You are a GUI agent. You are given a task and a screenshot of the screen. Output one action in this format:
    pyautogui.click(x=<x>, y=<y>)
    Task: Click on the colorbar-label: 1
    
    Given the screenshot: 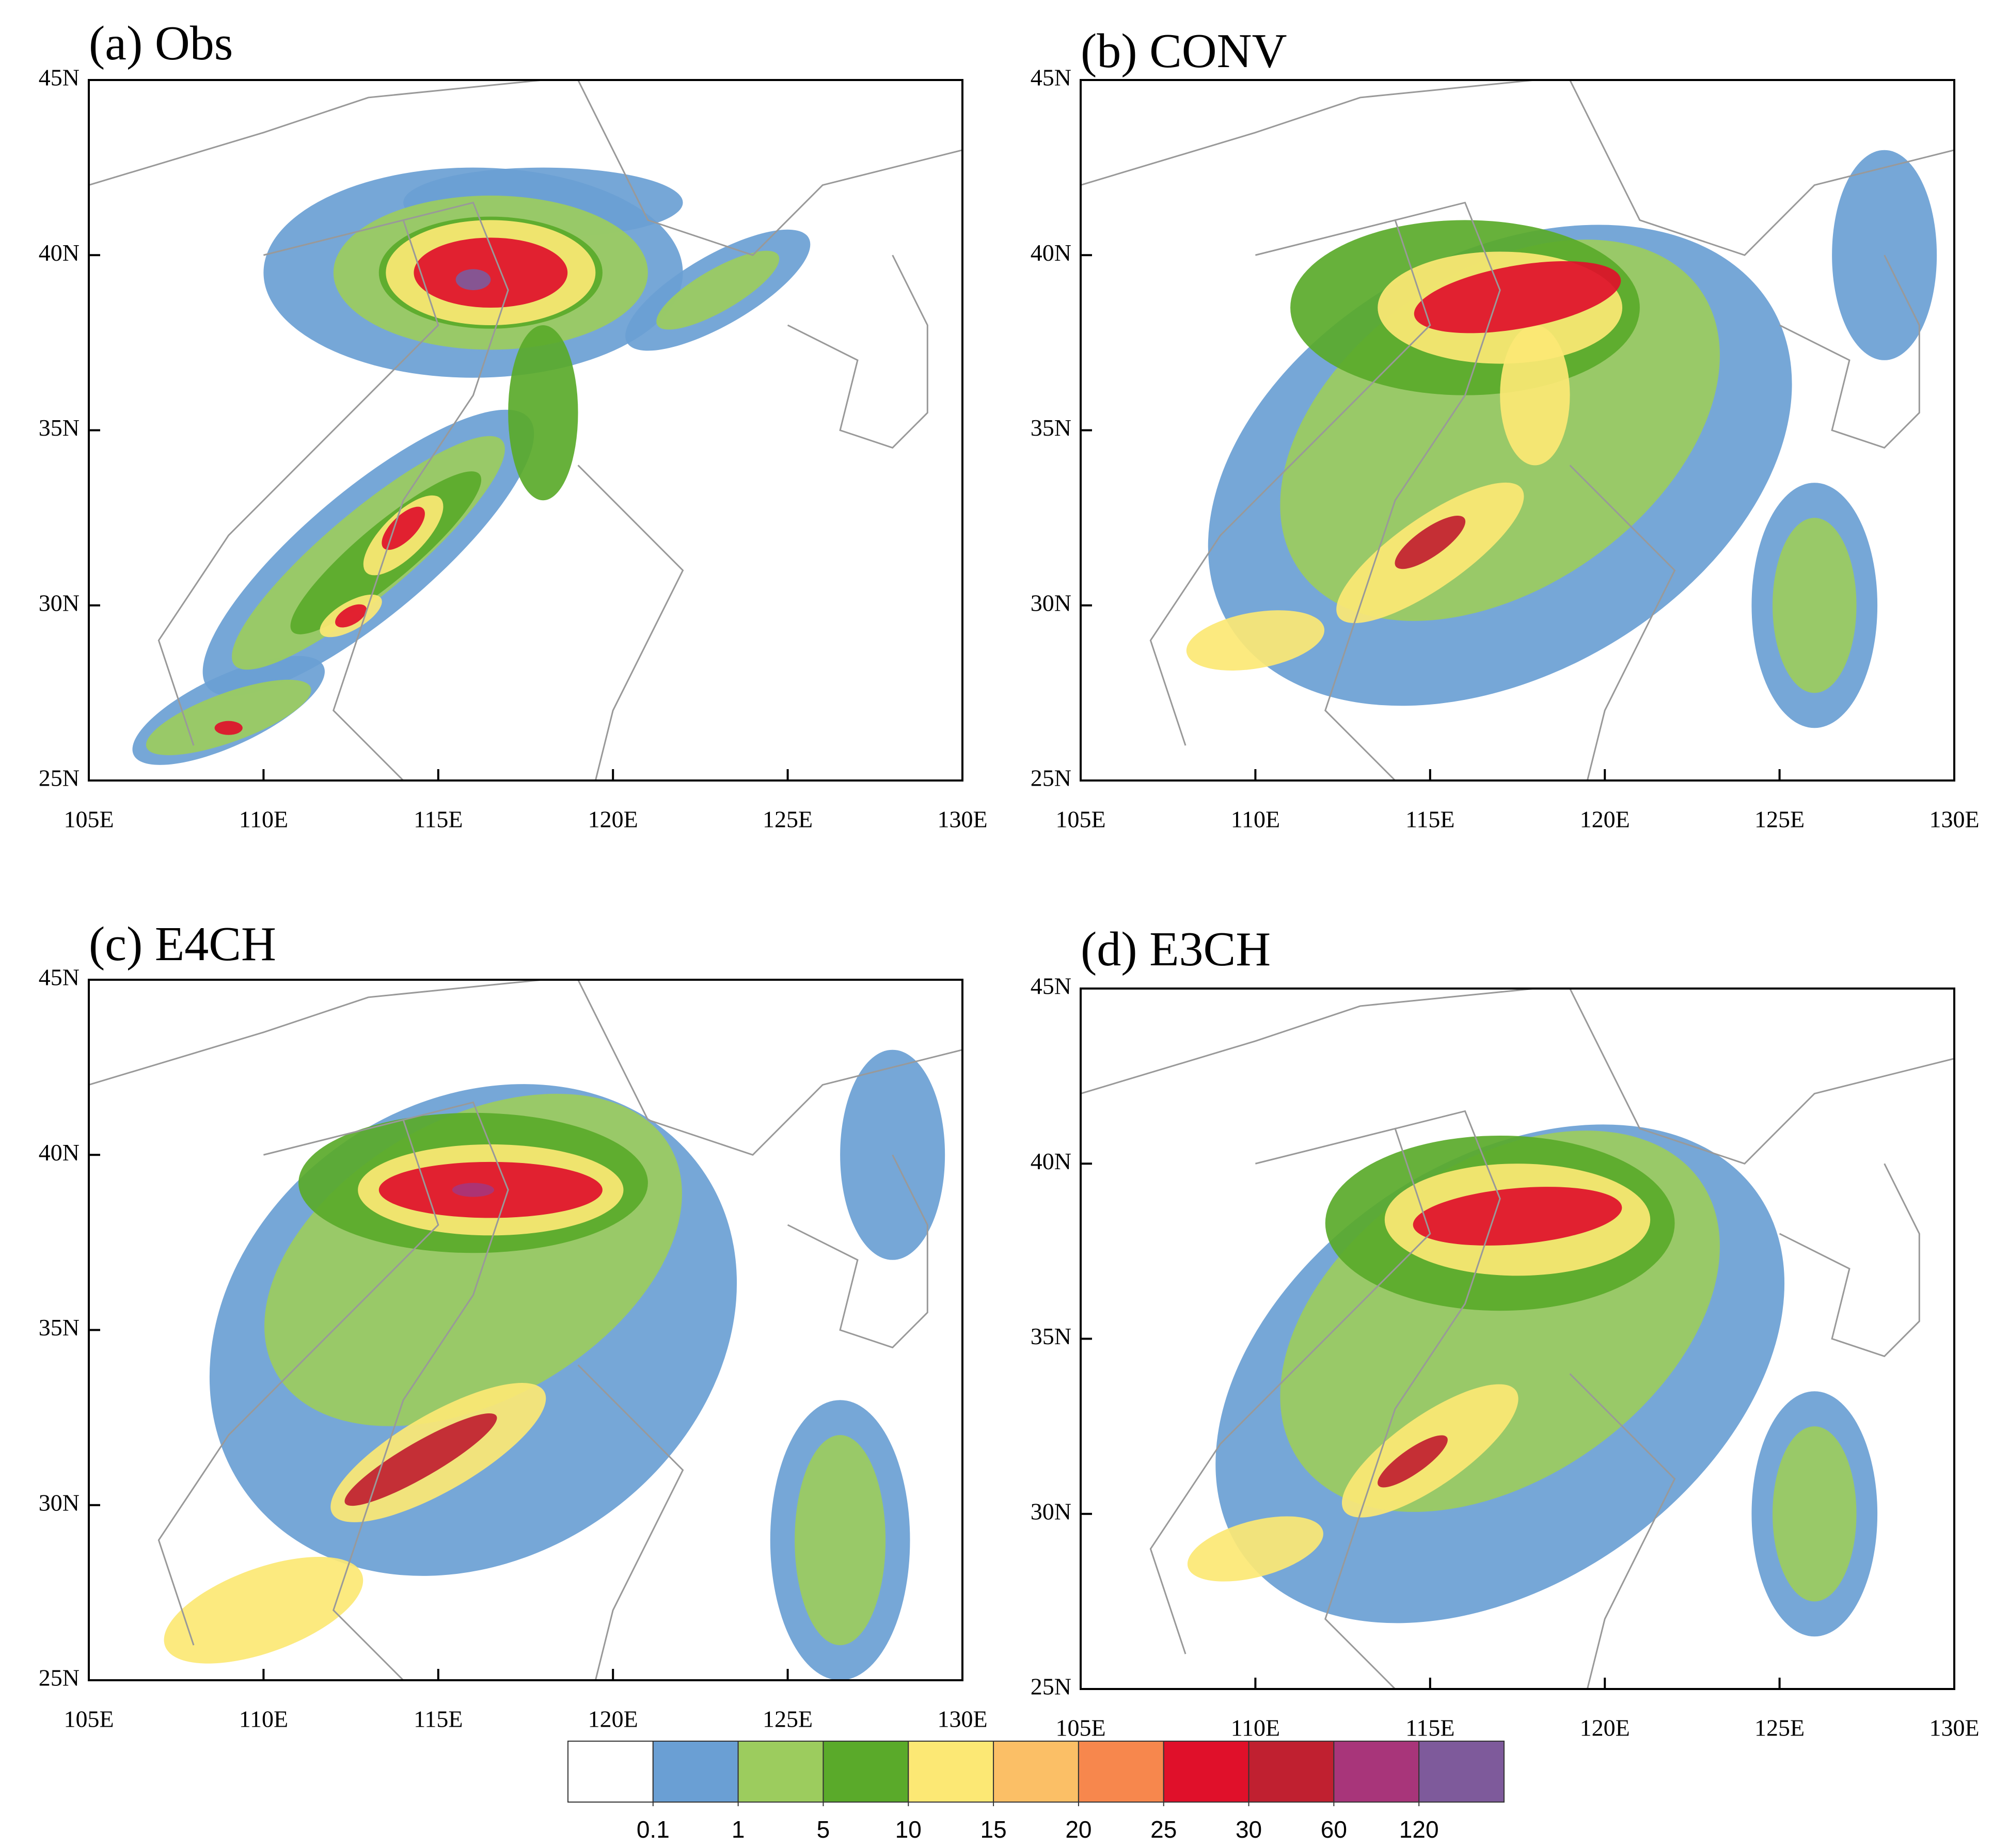 What is the action you would take?
    pyautogui.click(x=738, y=1829)
    